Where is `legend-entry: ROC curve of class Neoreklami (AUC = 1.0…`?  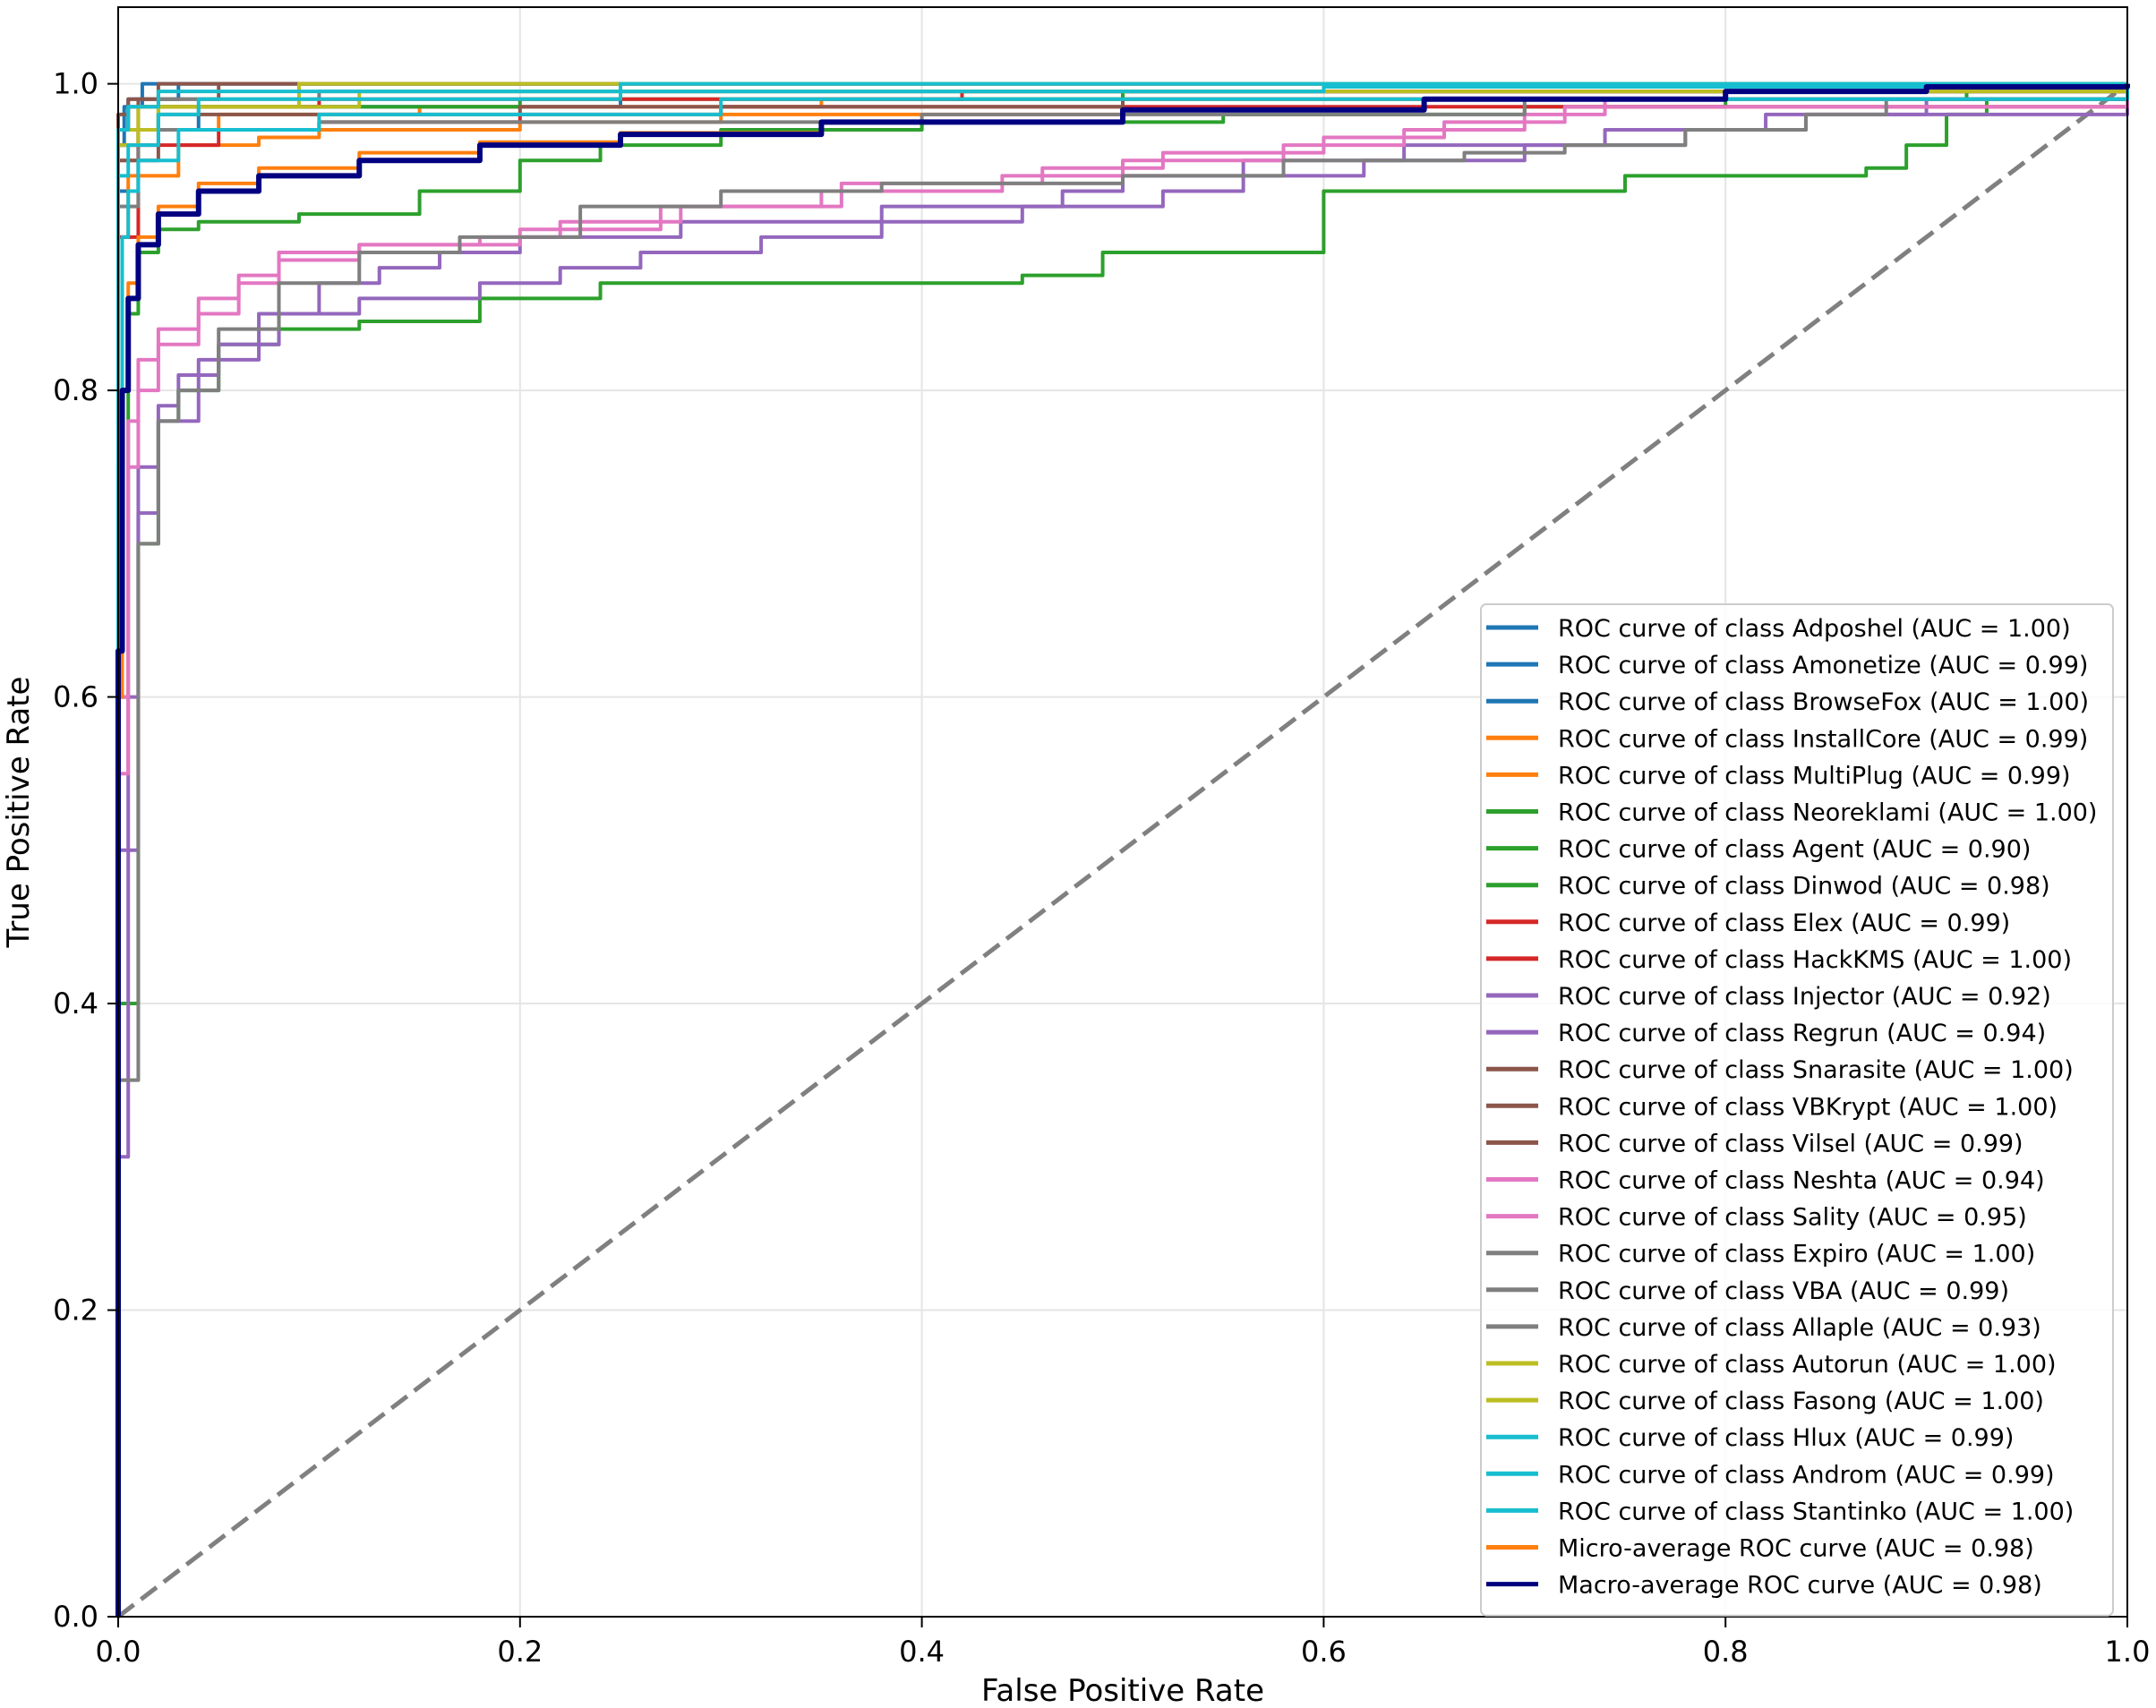 legend-entry: ROC curve of class Neoreklami (AUC = 1.0… is located at coordinates (1827, 813).